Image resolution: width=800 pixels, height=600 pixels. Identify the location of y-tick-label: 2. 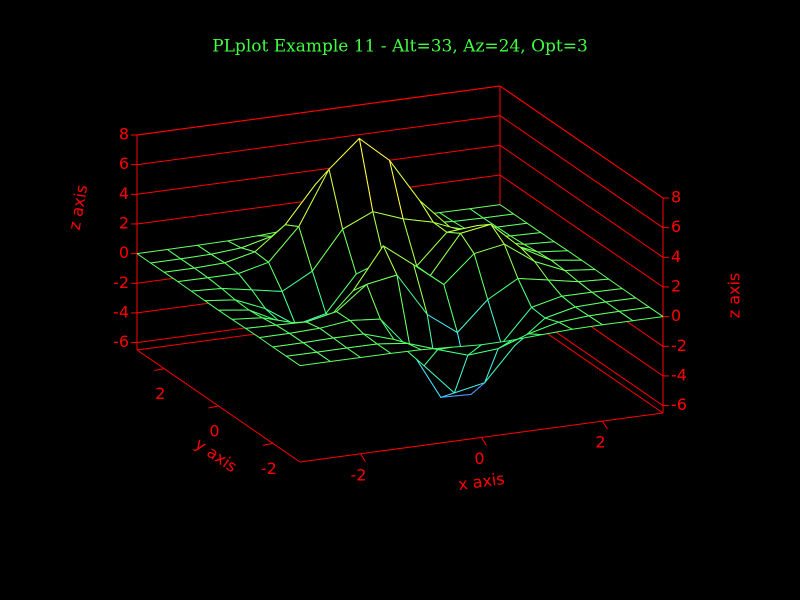
(160, 393).